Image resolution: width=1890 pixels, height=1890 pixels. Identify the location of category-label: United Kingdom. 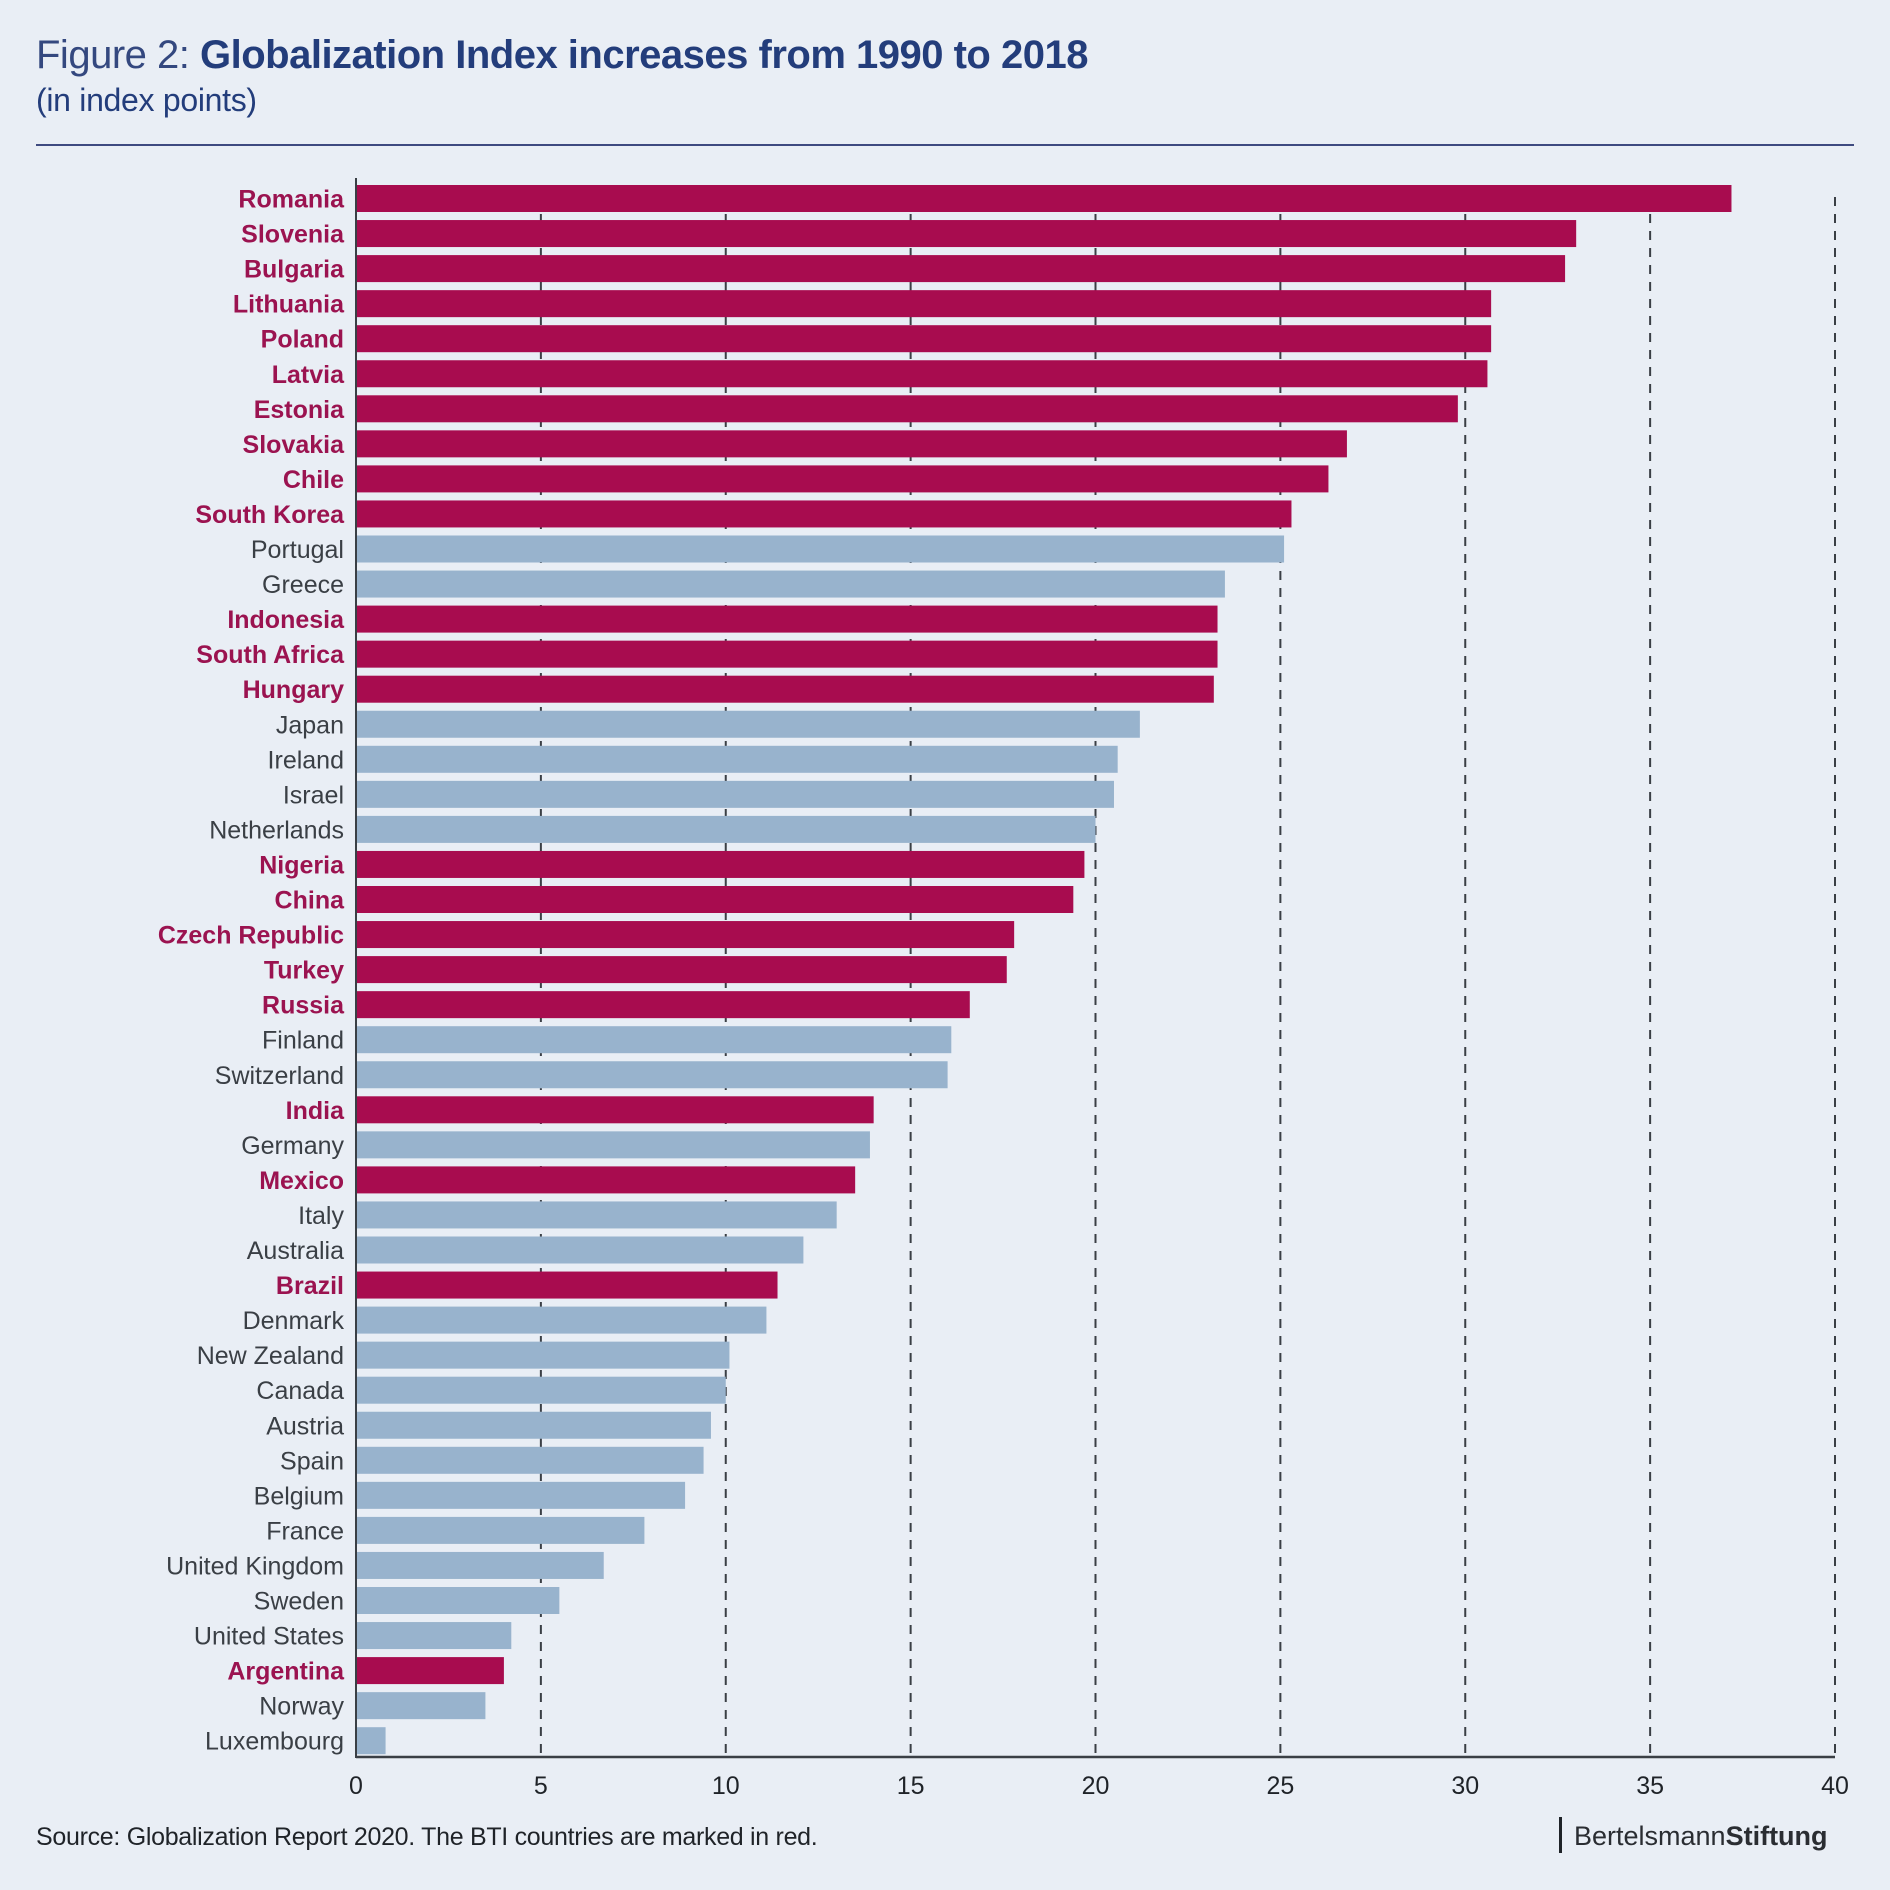
(255, 1566).